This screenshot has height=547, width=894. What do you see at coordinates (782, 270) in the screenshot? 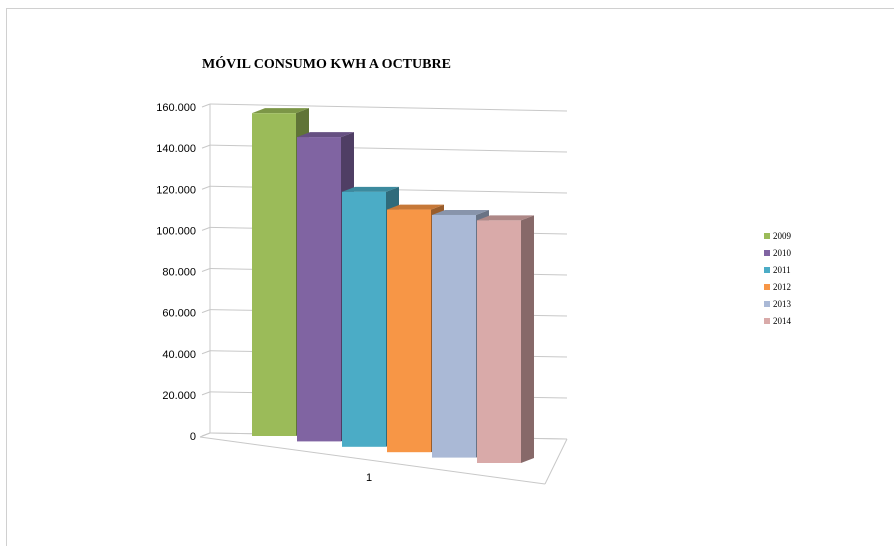
I see `legend-label: 2011` at bounding box center [782, 270].